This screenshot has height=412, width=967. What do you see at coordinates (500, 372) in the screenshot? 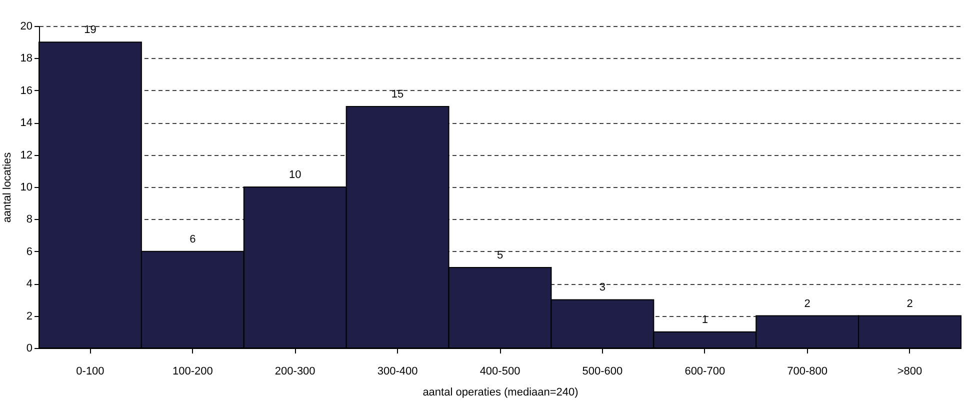
I see `x-tick-label: 400-500` at bounding box center [500, 372].